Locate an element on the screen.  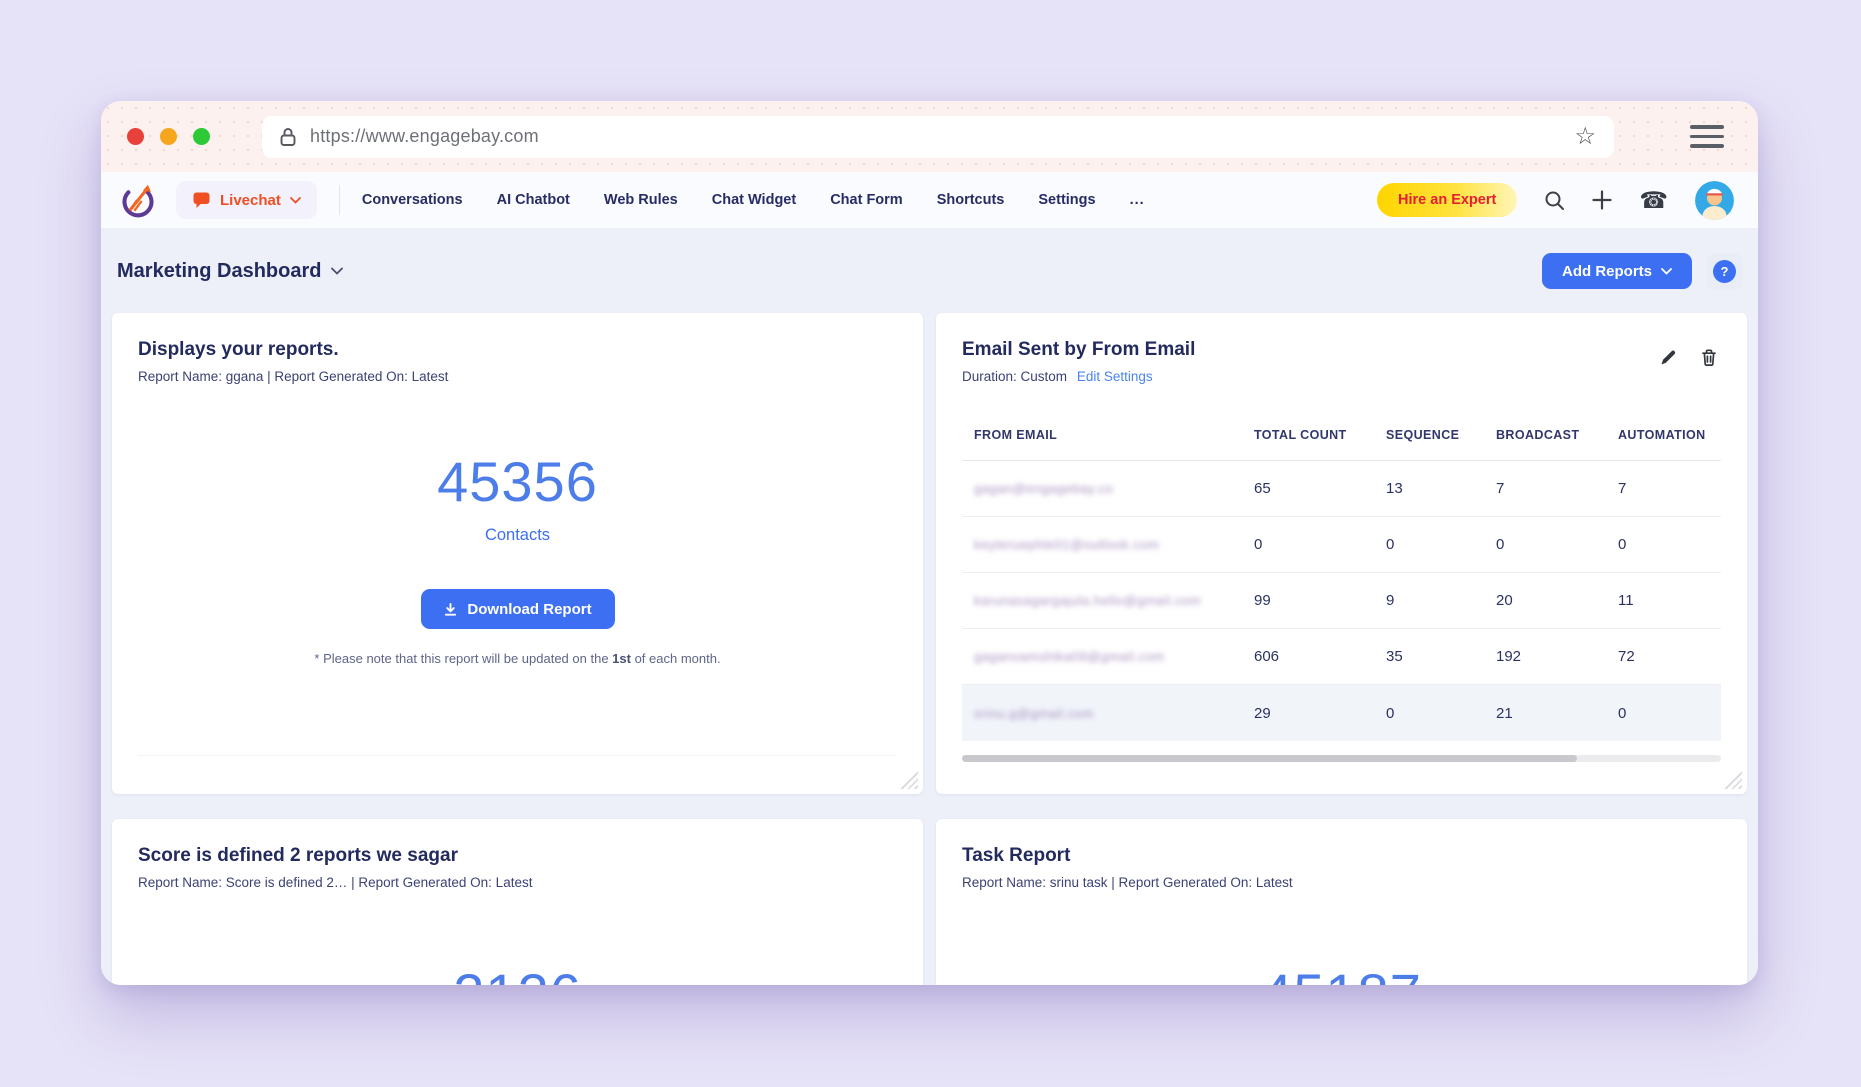
add-reports-button: Add Reports is located at coordinates (1617, 271).